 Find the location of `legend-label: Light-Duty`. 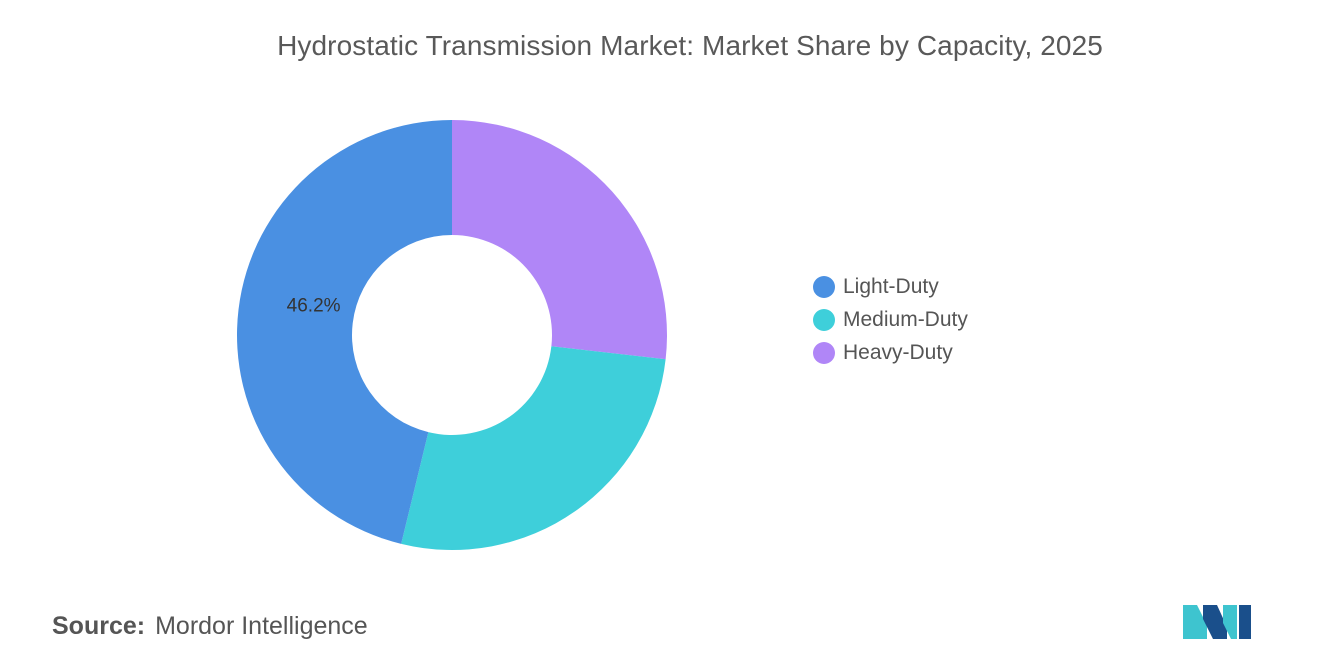

legend-label: Light-Duty is located at coordinates (891, 286).